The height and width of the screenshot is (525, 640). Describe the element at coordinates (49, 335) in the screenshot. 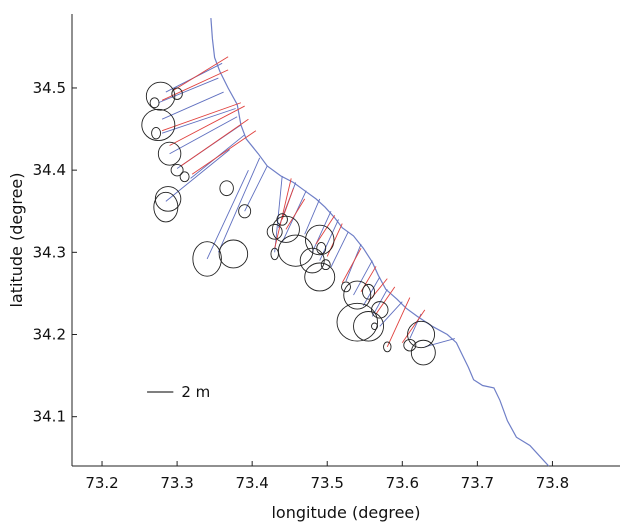

I see `y-tick-label: 34.2` at that location.